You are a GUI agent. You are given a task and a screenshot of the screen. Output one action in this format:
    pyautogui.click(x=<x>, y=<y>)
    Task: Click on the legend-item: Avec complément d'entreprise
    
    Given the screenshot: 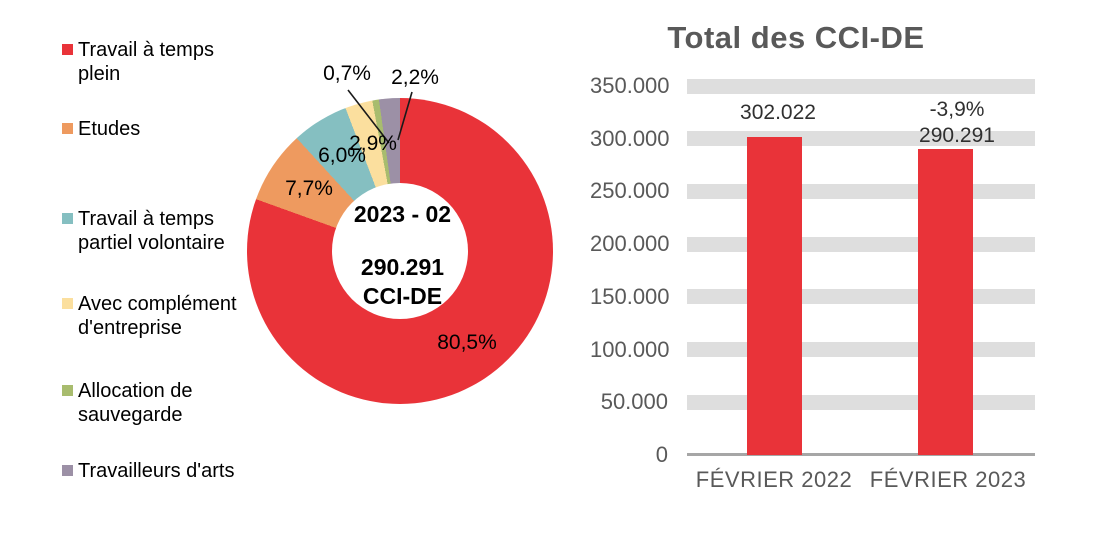 What is the action you would take?
    pyautogui.click(x=156, y=316)
    